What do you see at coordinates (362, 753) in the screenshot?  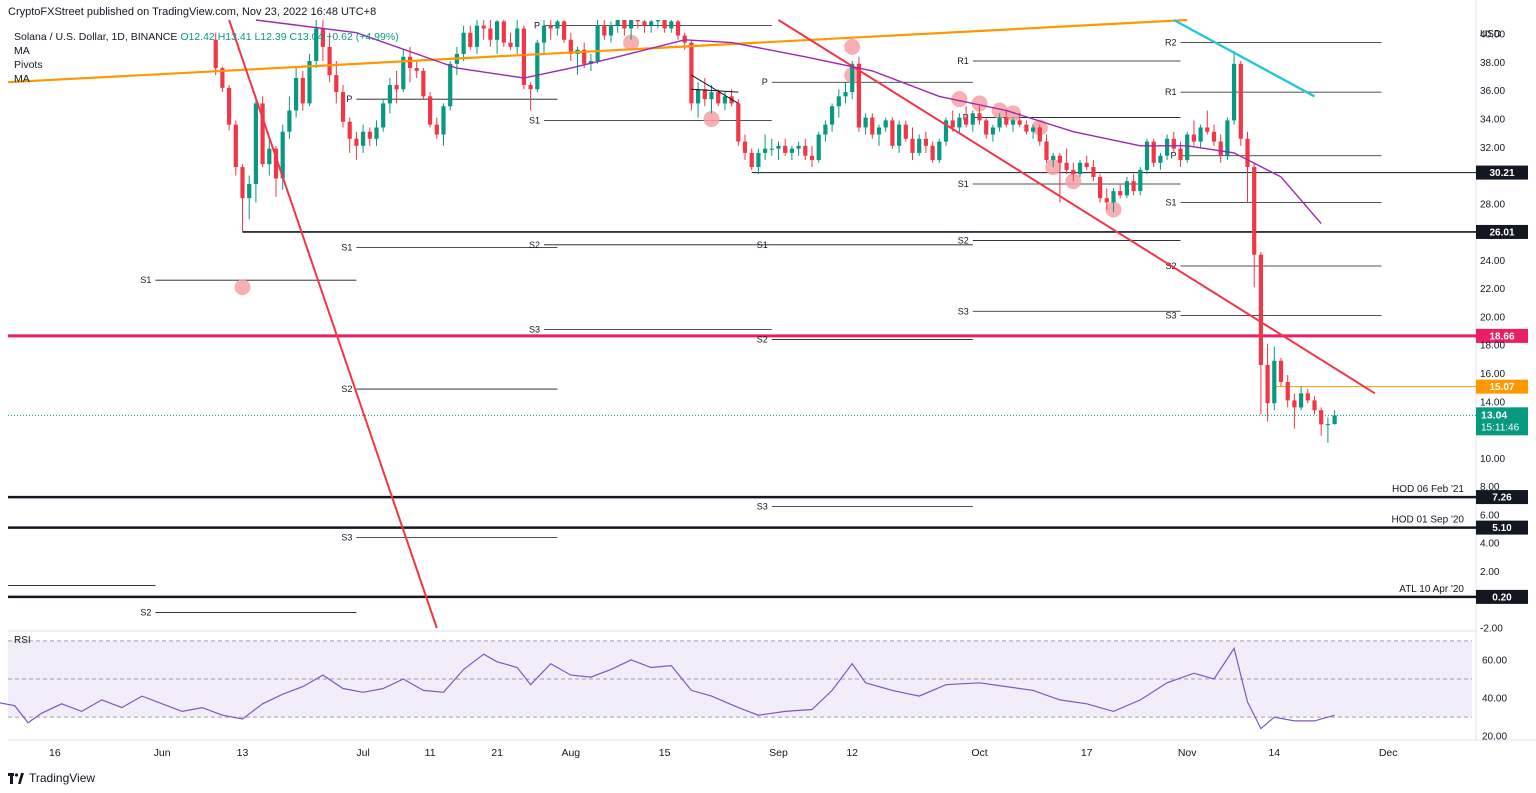 I see `time-tick-label: Jul` at bounding box center [362, 753].